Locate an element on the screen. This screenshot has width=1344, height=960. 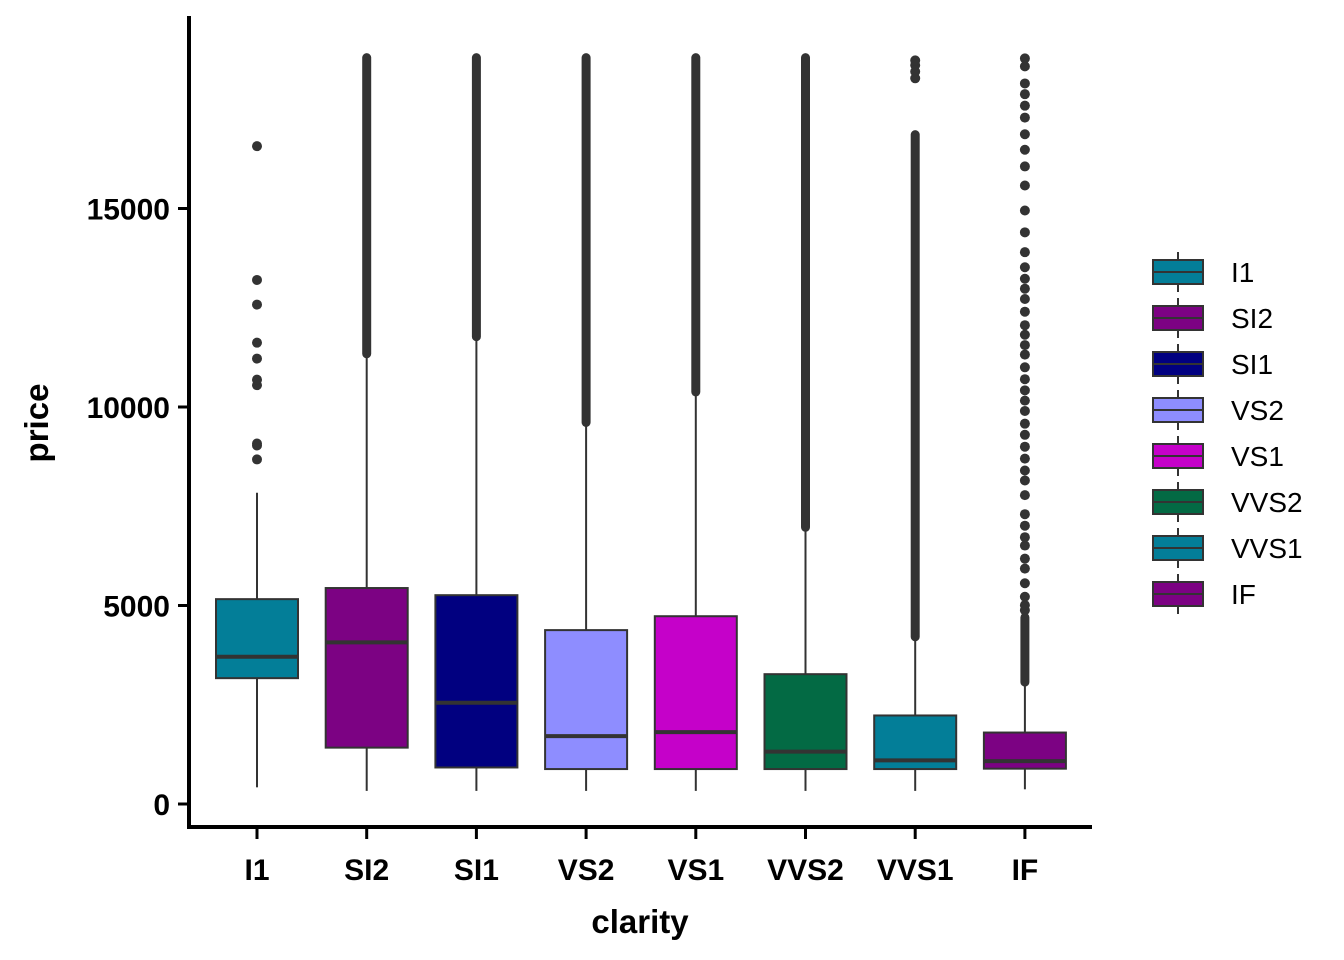
x-tick-label: VVS1 is located at coordinates (915, 870).